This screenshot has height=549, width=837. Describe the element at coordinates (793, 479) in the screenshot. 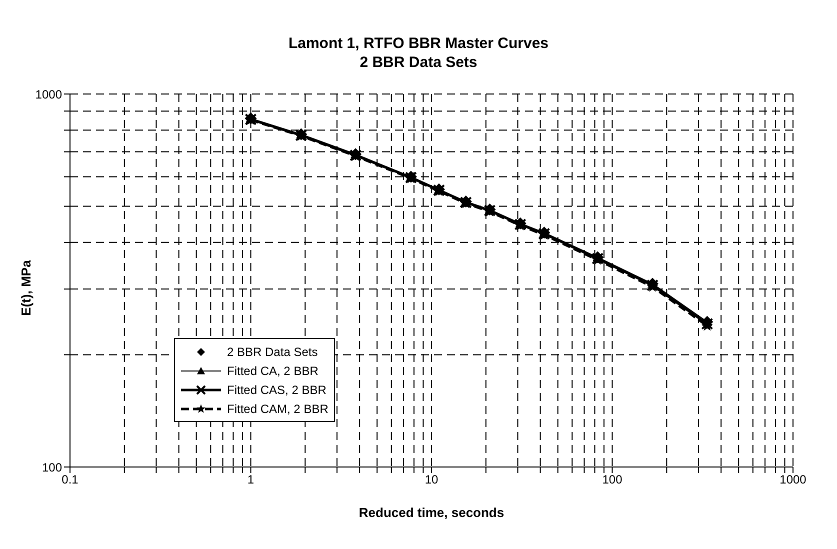

I see `x-tick-label: 1000` at that location.